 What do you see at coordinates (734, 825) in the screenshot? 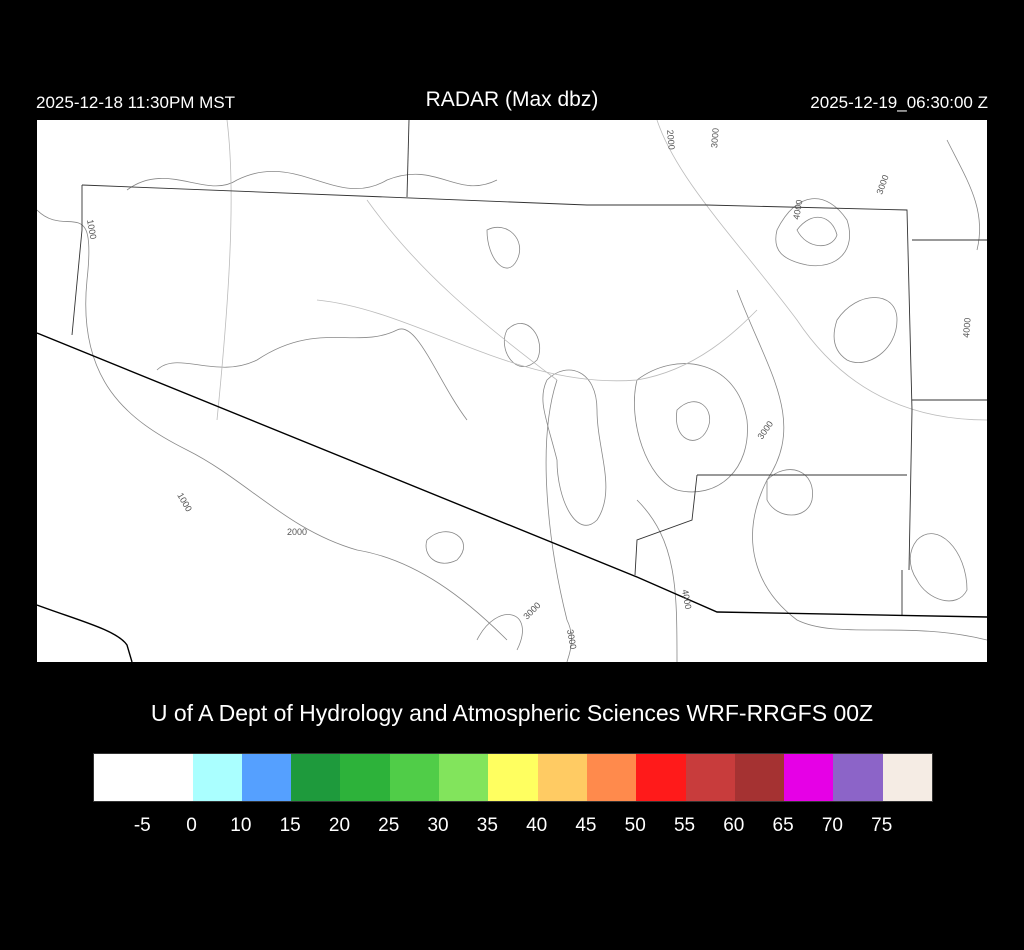
I see `colorbar-label: 60` at bounding box center [734, 825].